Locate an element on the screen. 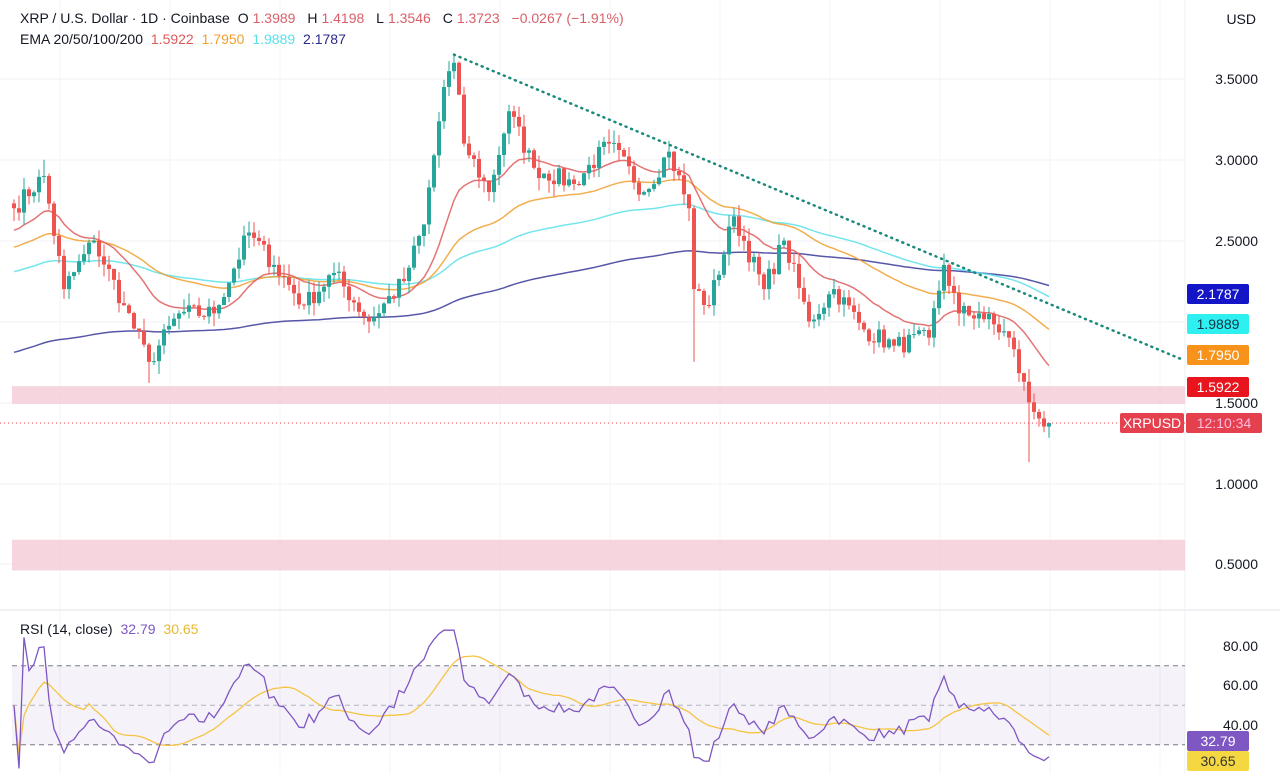 The width and height of the screenshot is (1280, 773). rsi-ma-value: 30.65 is located at coordinates (181, 629).